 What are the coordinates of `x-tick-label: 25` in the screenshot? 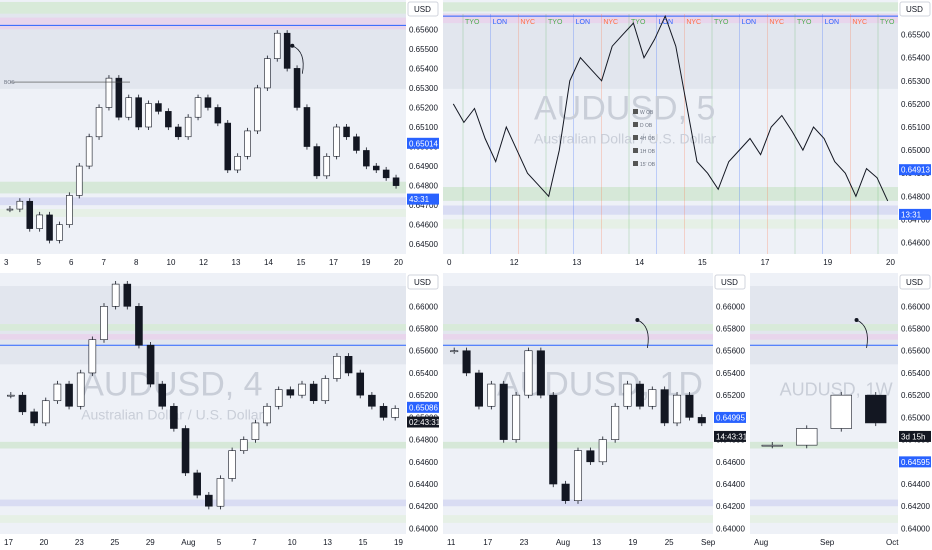 It's located at (669, 542).